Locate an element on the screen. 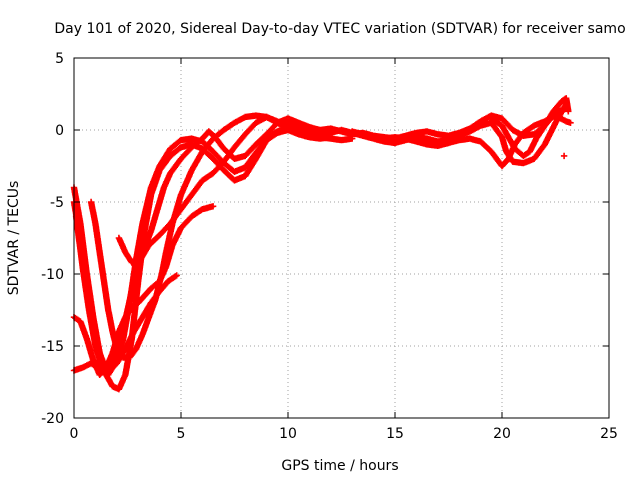 This screenshot has width=640, height=480. y-tick-label: 0 is located at coordinates (59, 131).